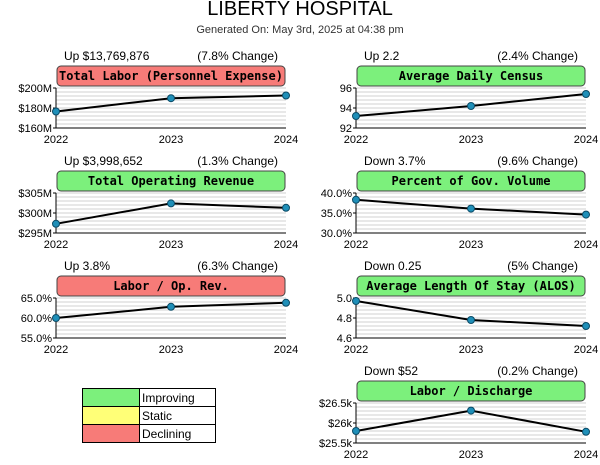  What do you see at coordinates (537, 371) in the screenshot?
I see `change-percent: (0.2% Change)` at bounding box center [537, 371].